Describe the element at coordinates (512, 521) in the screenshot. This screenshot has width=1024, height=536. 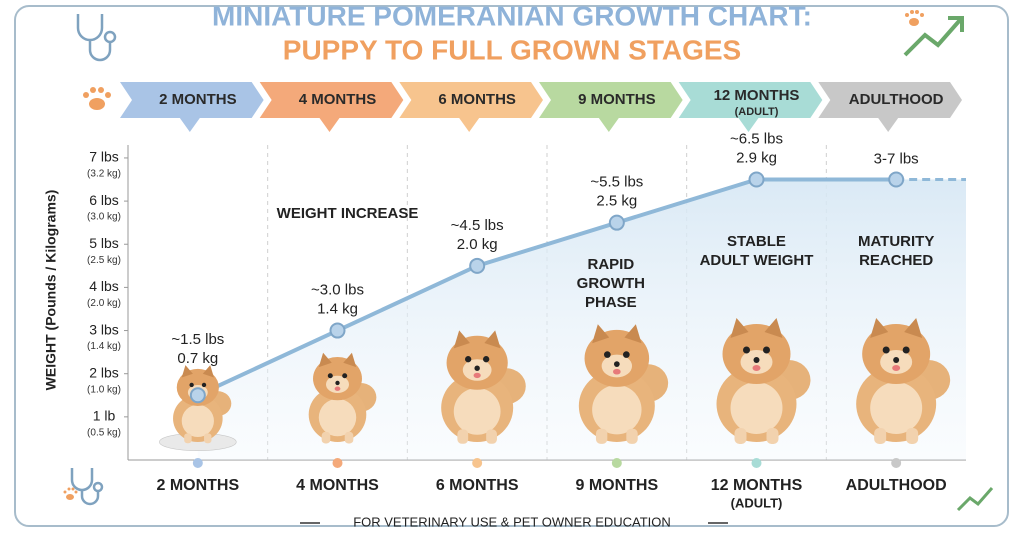
I see `footer: FOR VETERINARY USE & PET OWNER EDUCATION` at that location.